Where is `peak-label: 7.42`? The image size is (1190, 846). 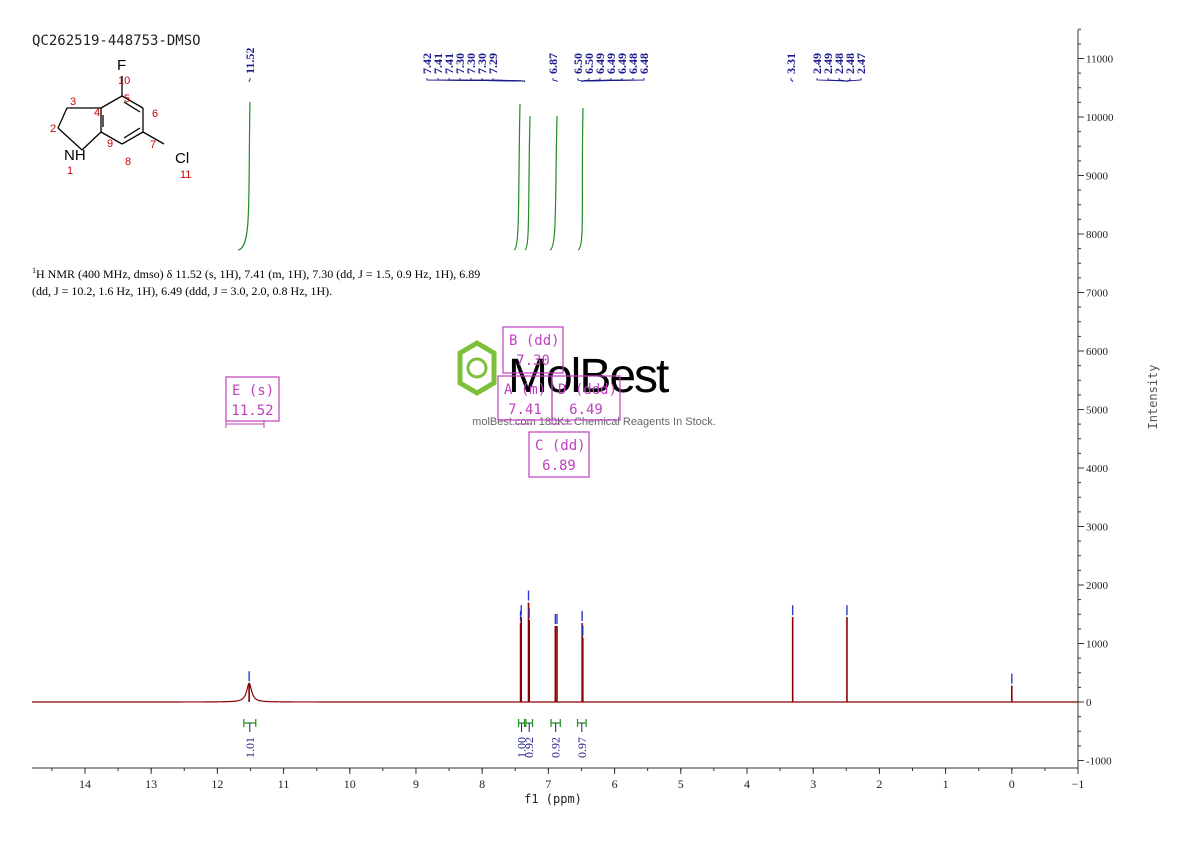 peak-label: 7.42 is located at coordinates (427, 63).